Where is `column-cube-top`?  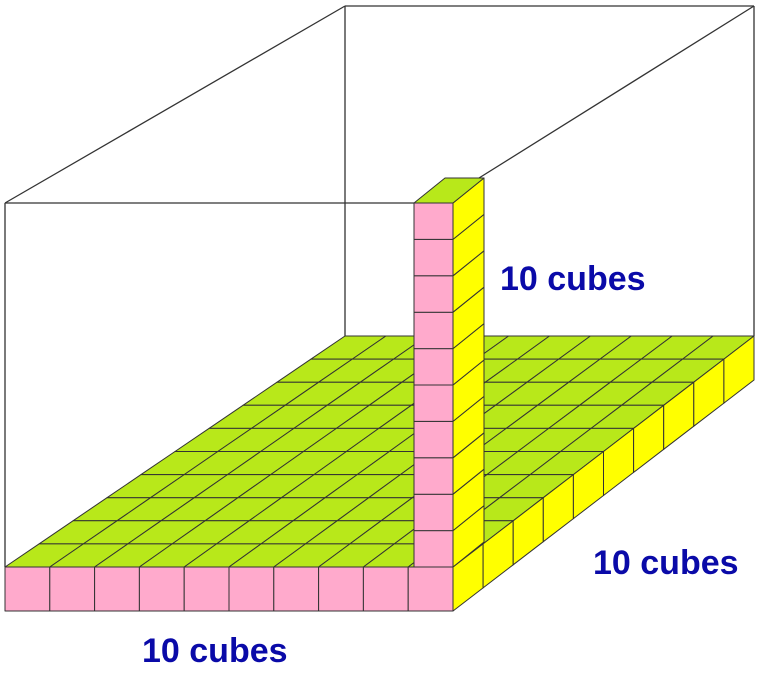 column-cube-top is located at coordinates (449, 190).